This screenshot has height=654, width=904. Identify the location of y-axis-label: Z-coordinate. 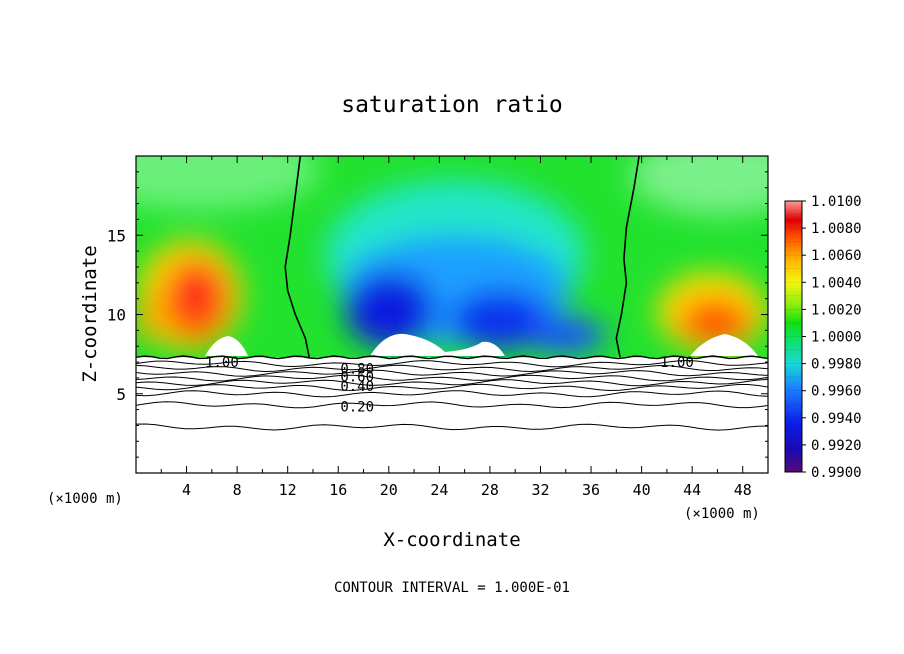
(90, 313).